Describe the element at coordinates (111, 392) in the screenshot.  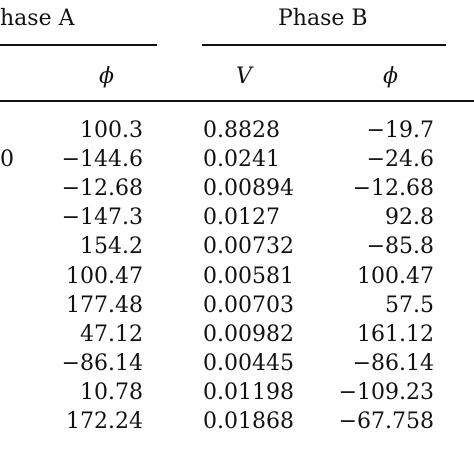
I see `phi-a-cell: 10.78` at that location.